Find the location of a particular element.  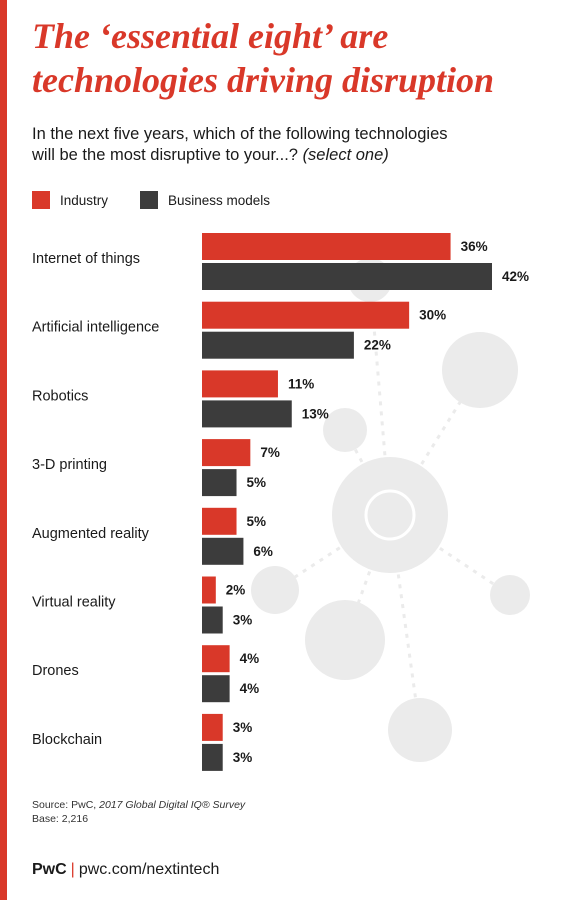

title-line-2: technologies driving disruption is located at coordinates (263, 80).